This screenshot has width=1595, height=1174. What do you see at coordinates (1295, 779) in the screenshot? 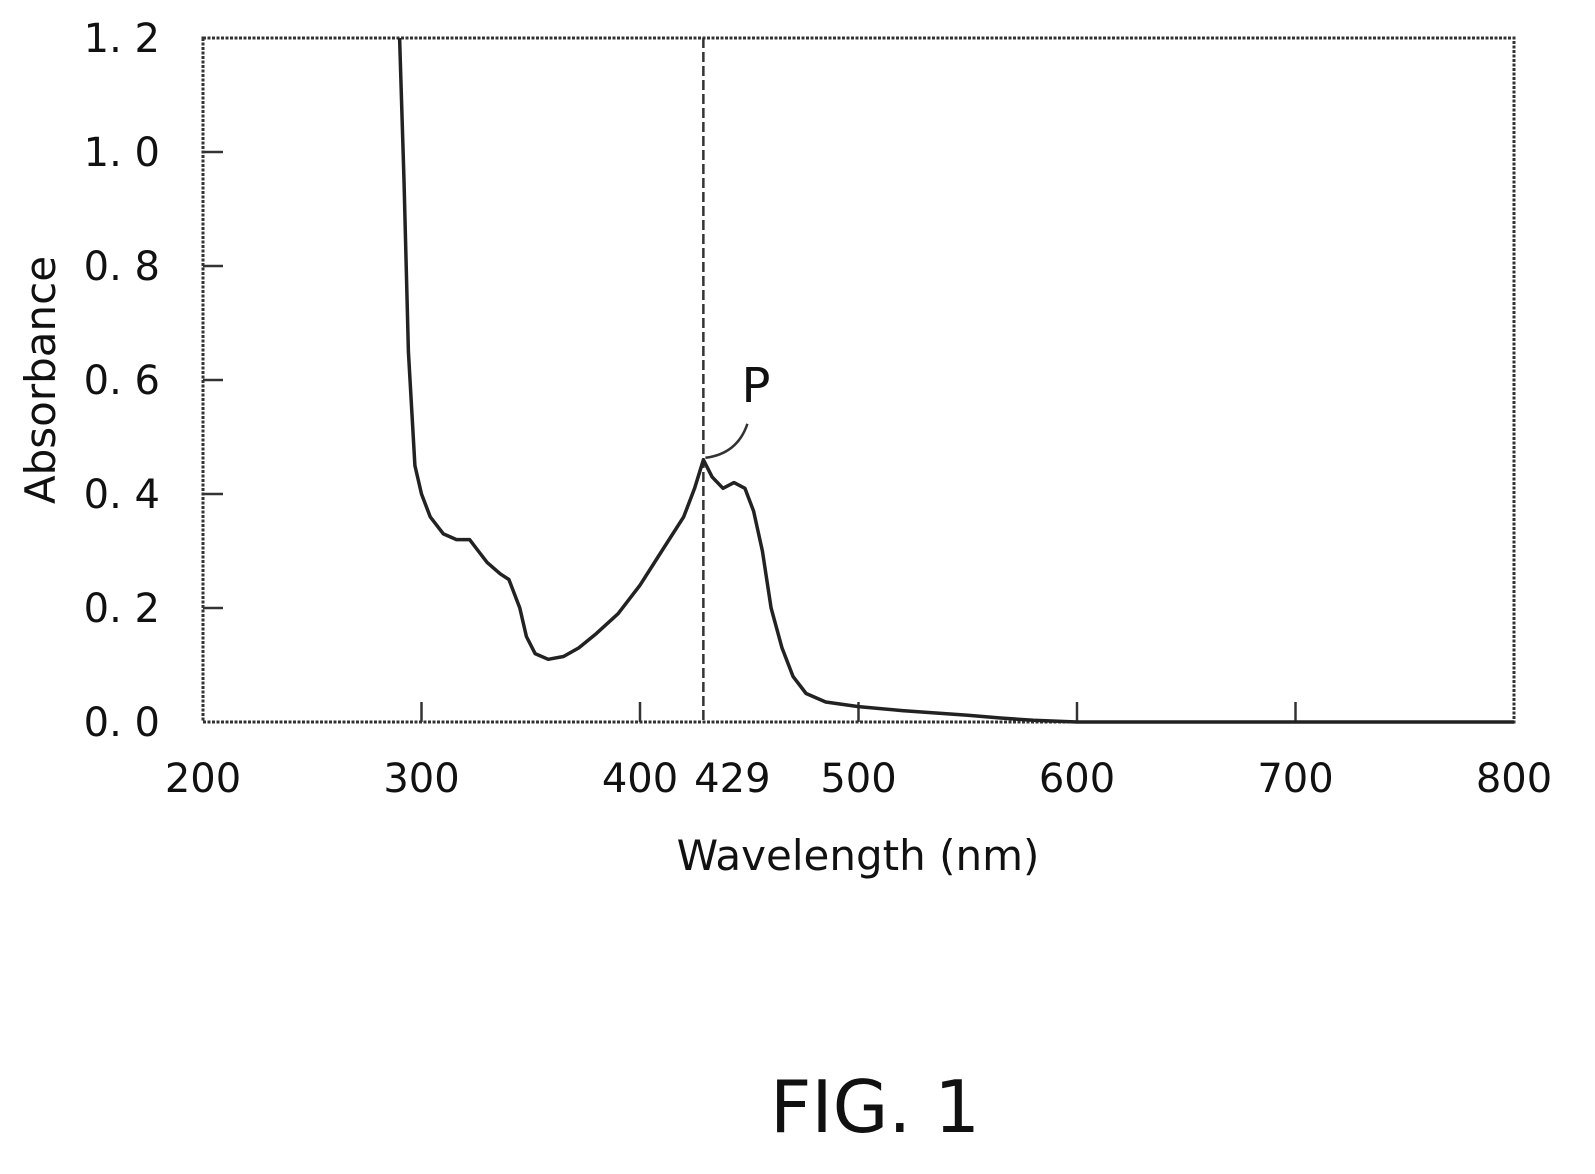
I see `x-tick-label: 700` at bounding box center [1295, 779].